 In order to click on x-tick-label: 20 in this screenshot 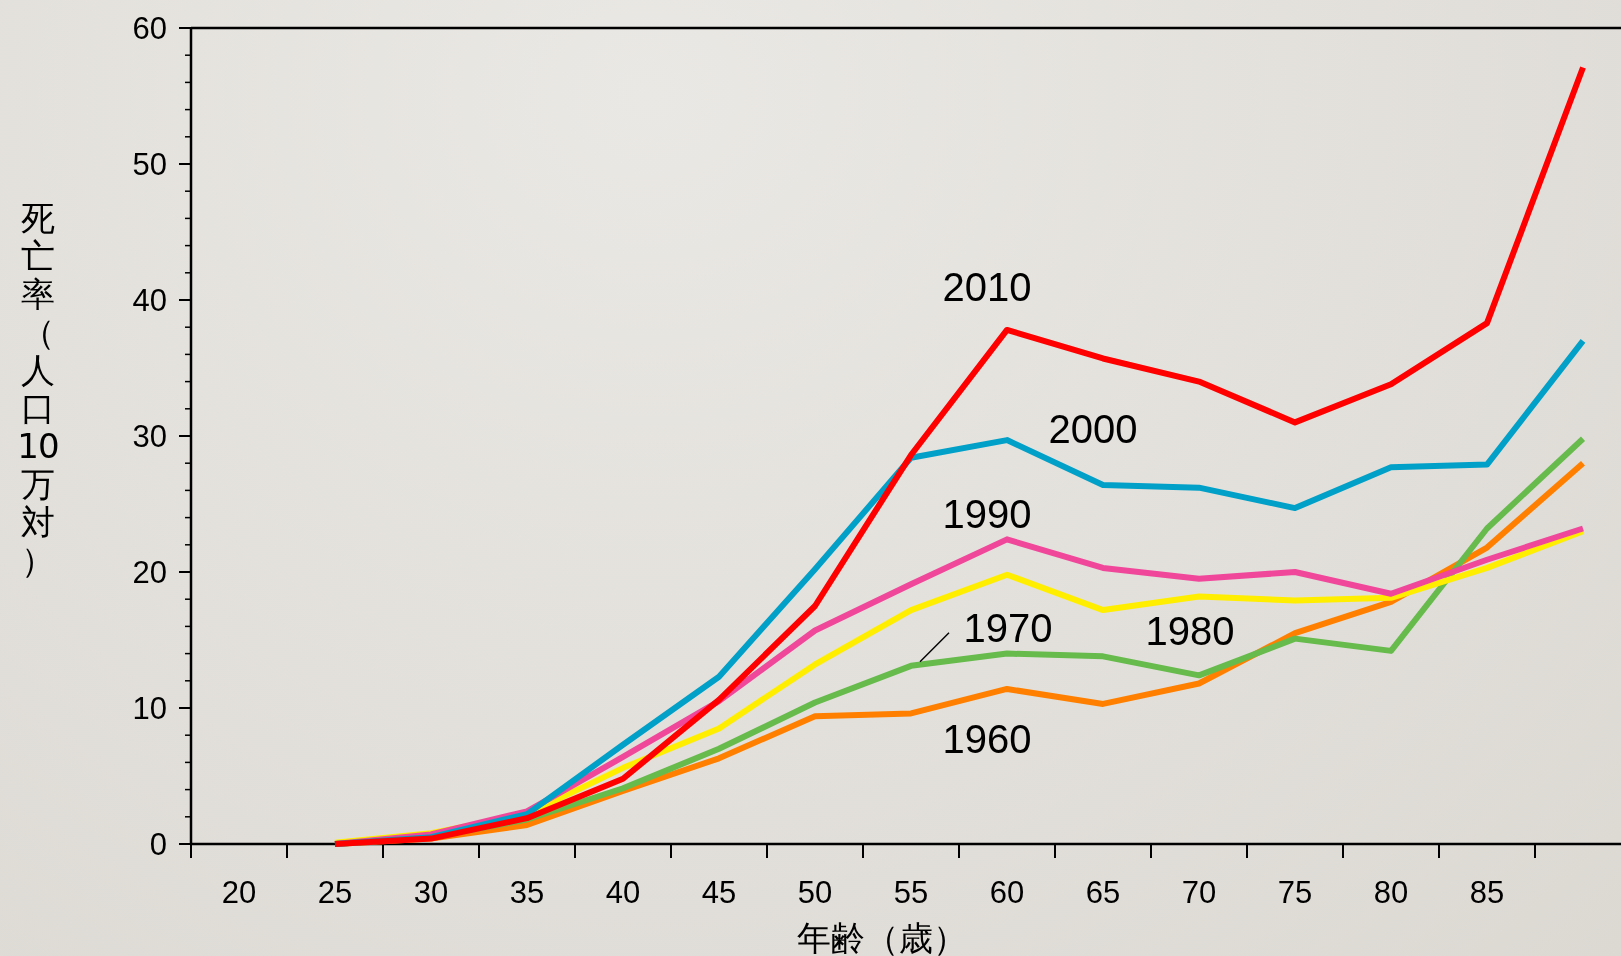, I will do `click(239, 892)`.